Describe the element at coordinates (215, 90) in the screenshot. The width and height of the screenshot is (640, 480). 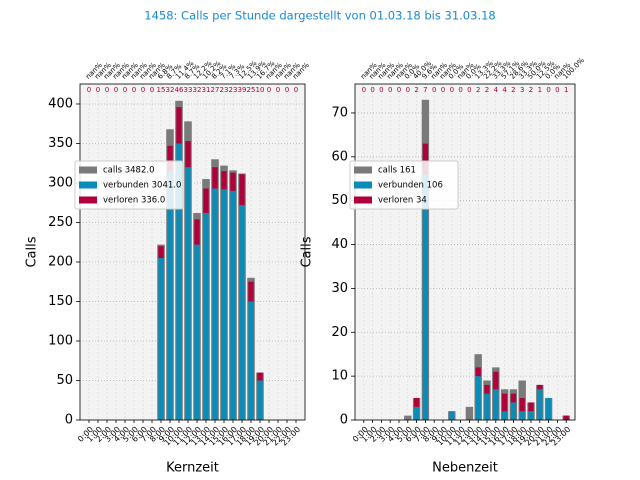
I see `data-label: 27` at that location.